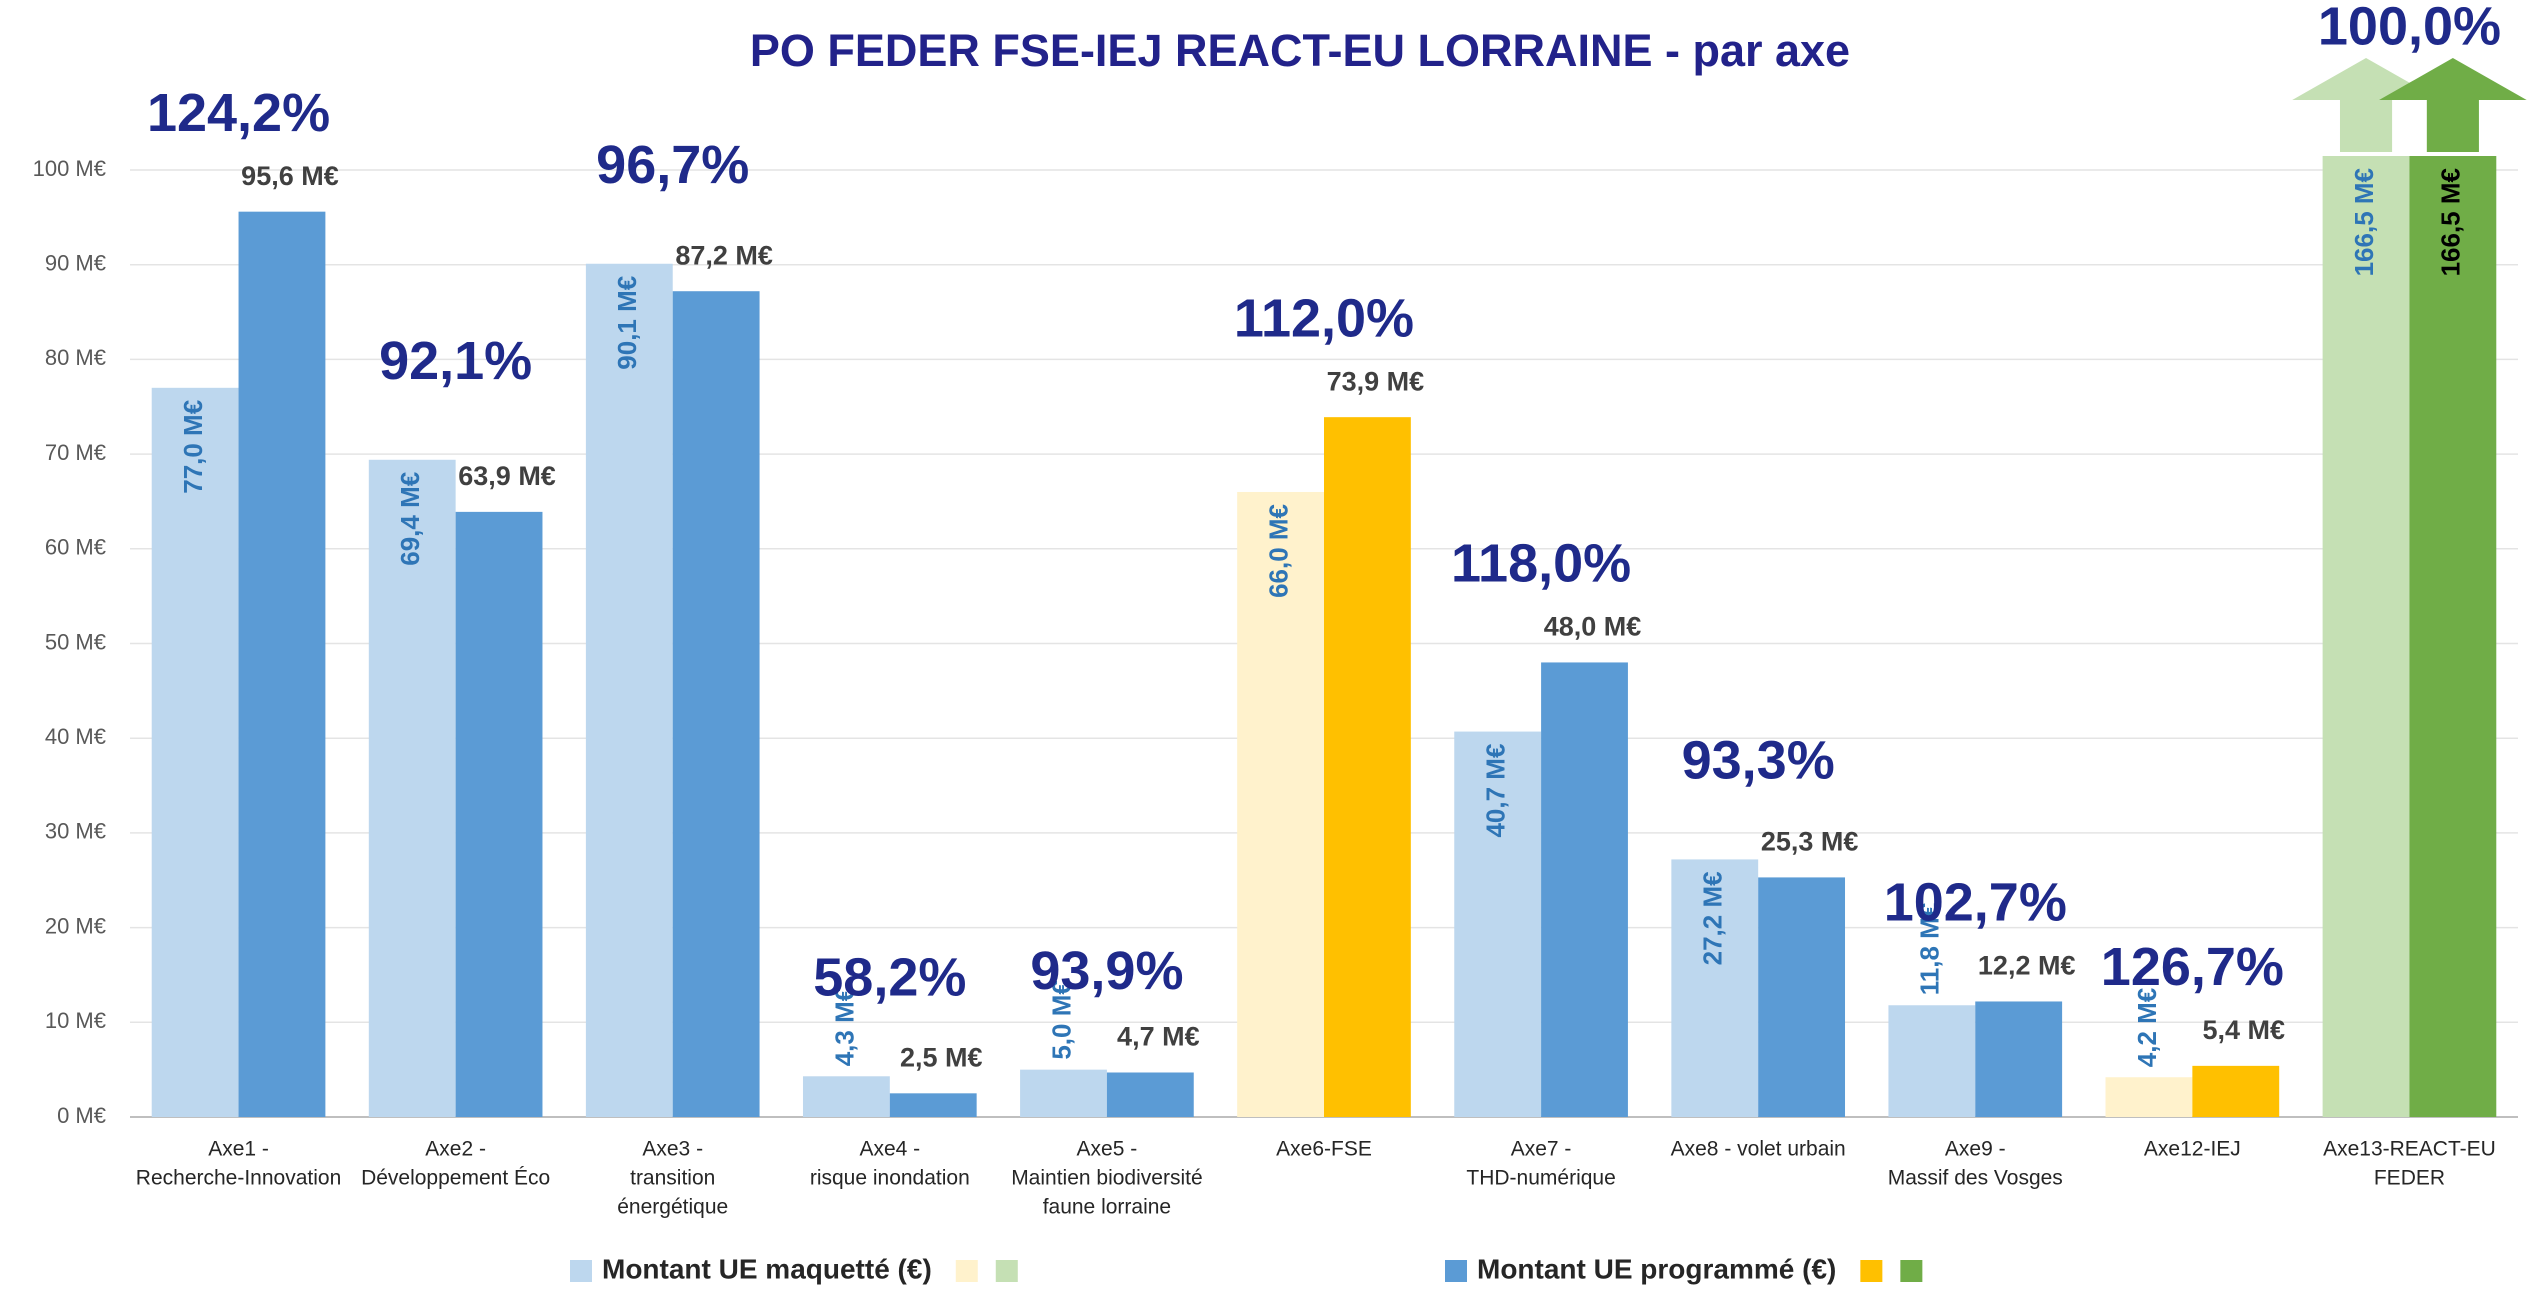  Describe the element at coordinates (1107, 1149) in the screenshot. I see `x-tick-label: Axe5 -` at that location.